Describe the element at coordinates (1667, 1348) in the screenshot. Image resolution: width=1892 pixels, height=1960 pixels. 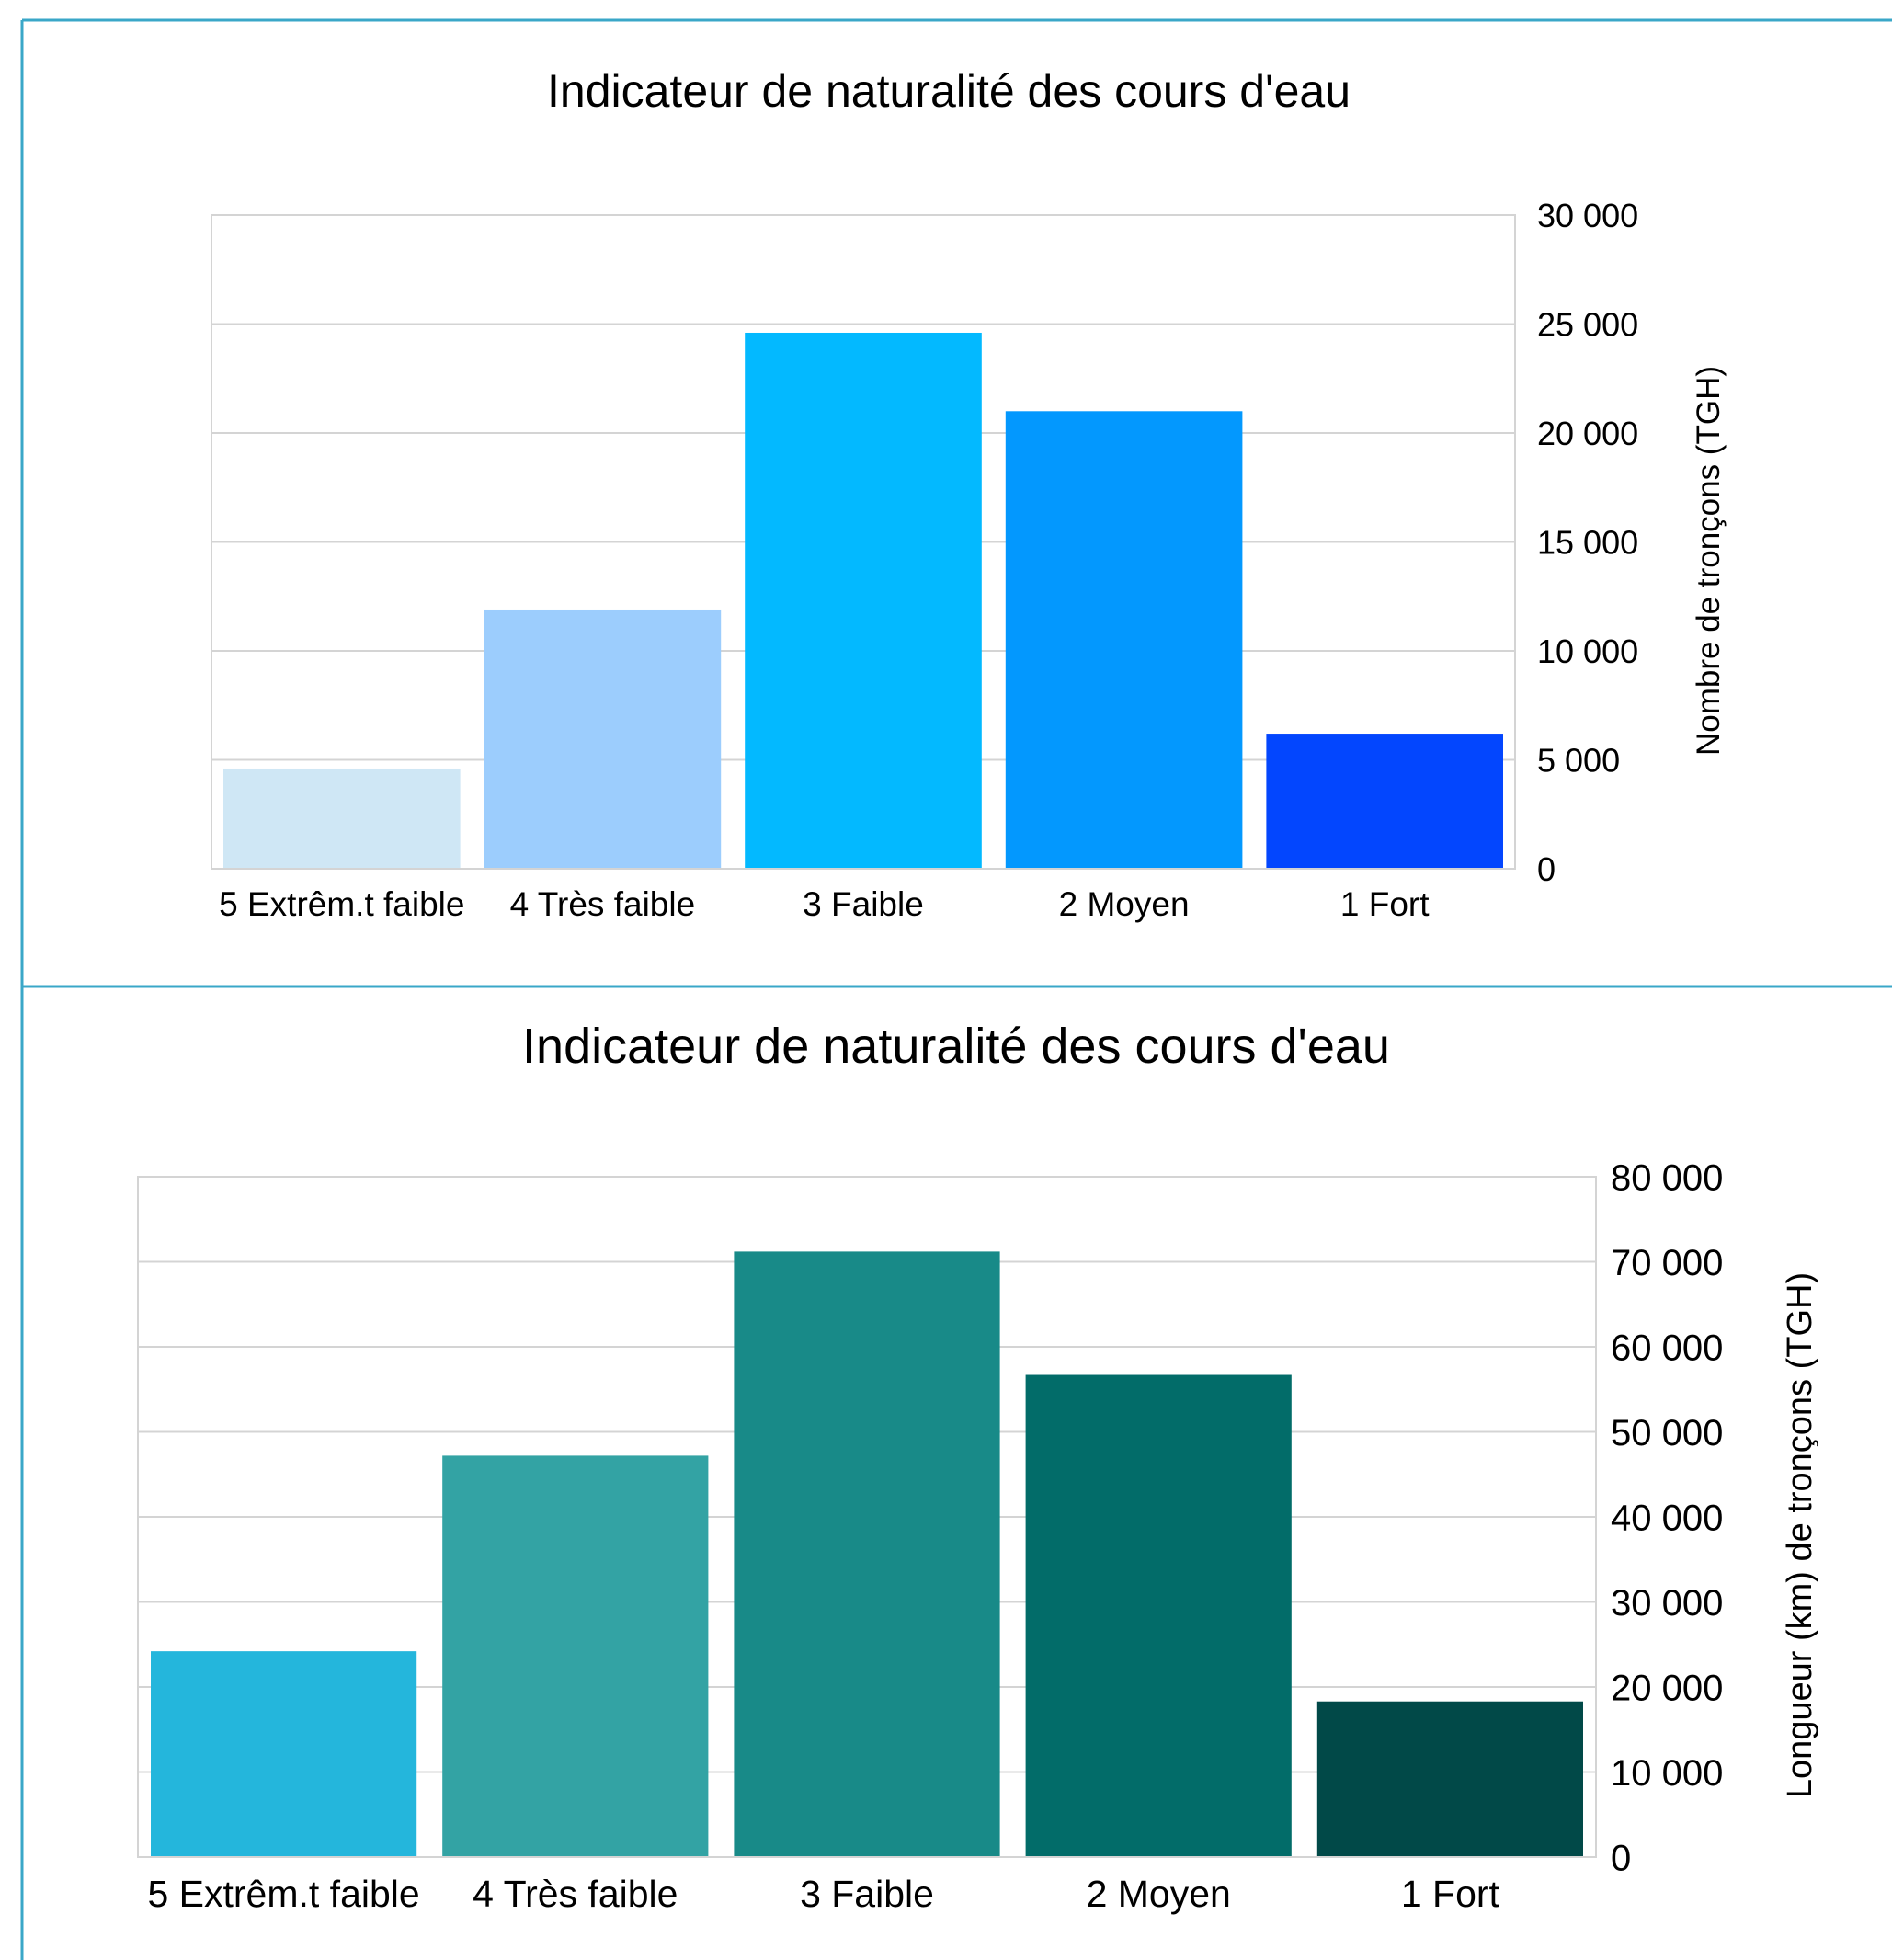
I see `y-tick-label: 60 000` at that location.